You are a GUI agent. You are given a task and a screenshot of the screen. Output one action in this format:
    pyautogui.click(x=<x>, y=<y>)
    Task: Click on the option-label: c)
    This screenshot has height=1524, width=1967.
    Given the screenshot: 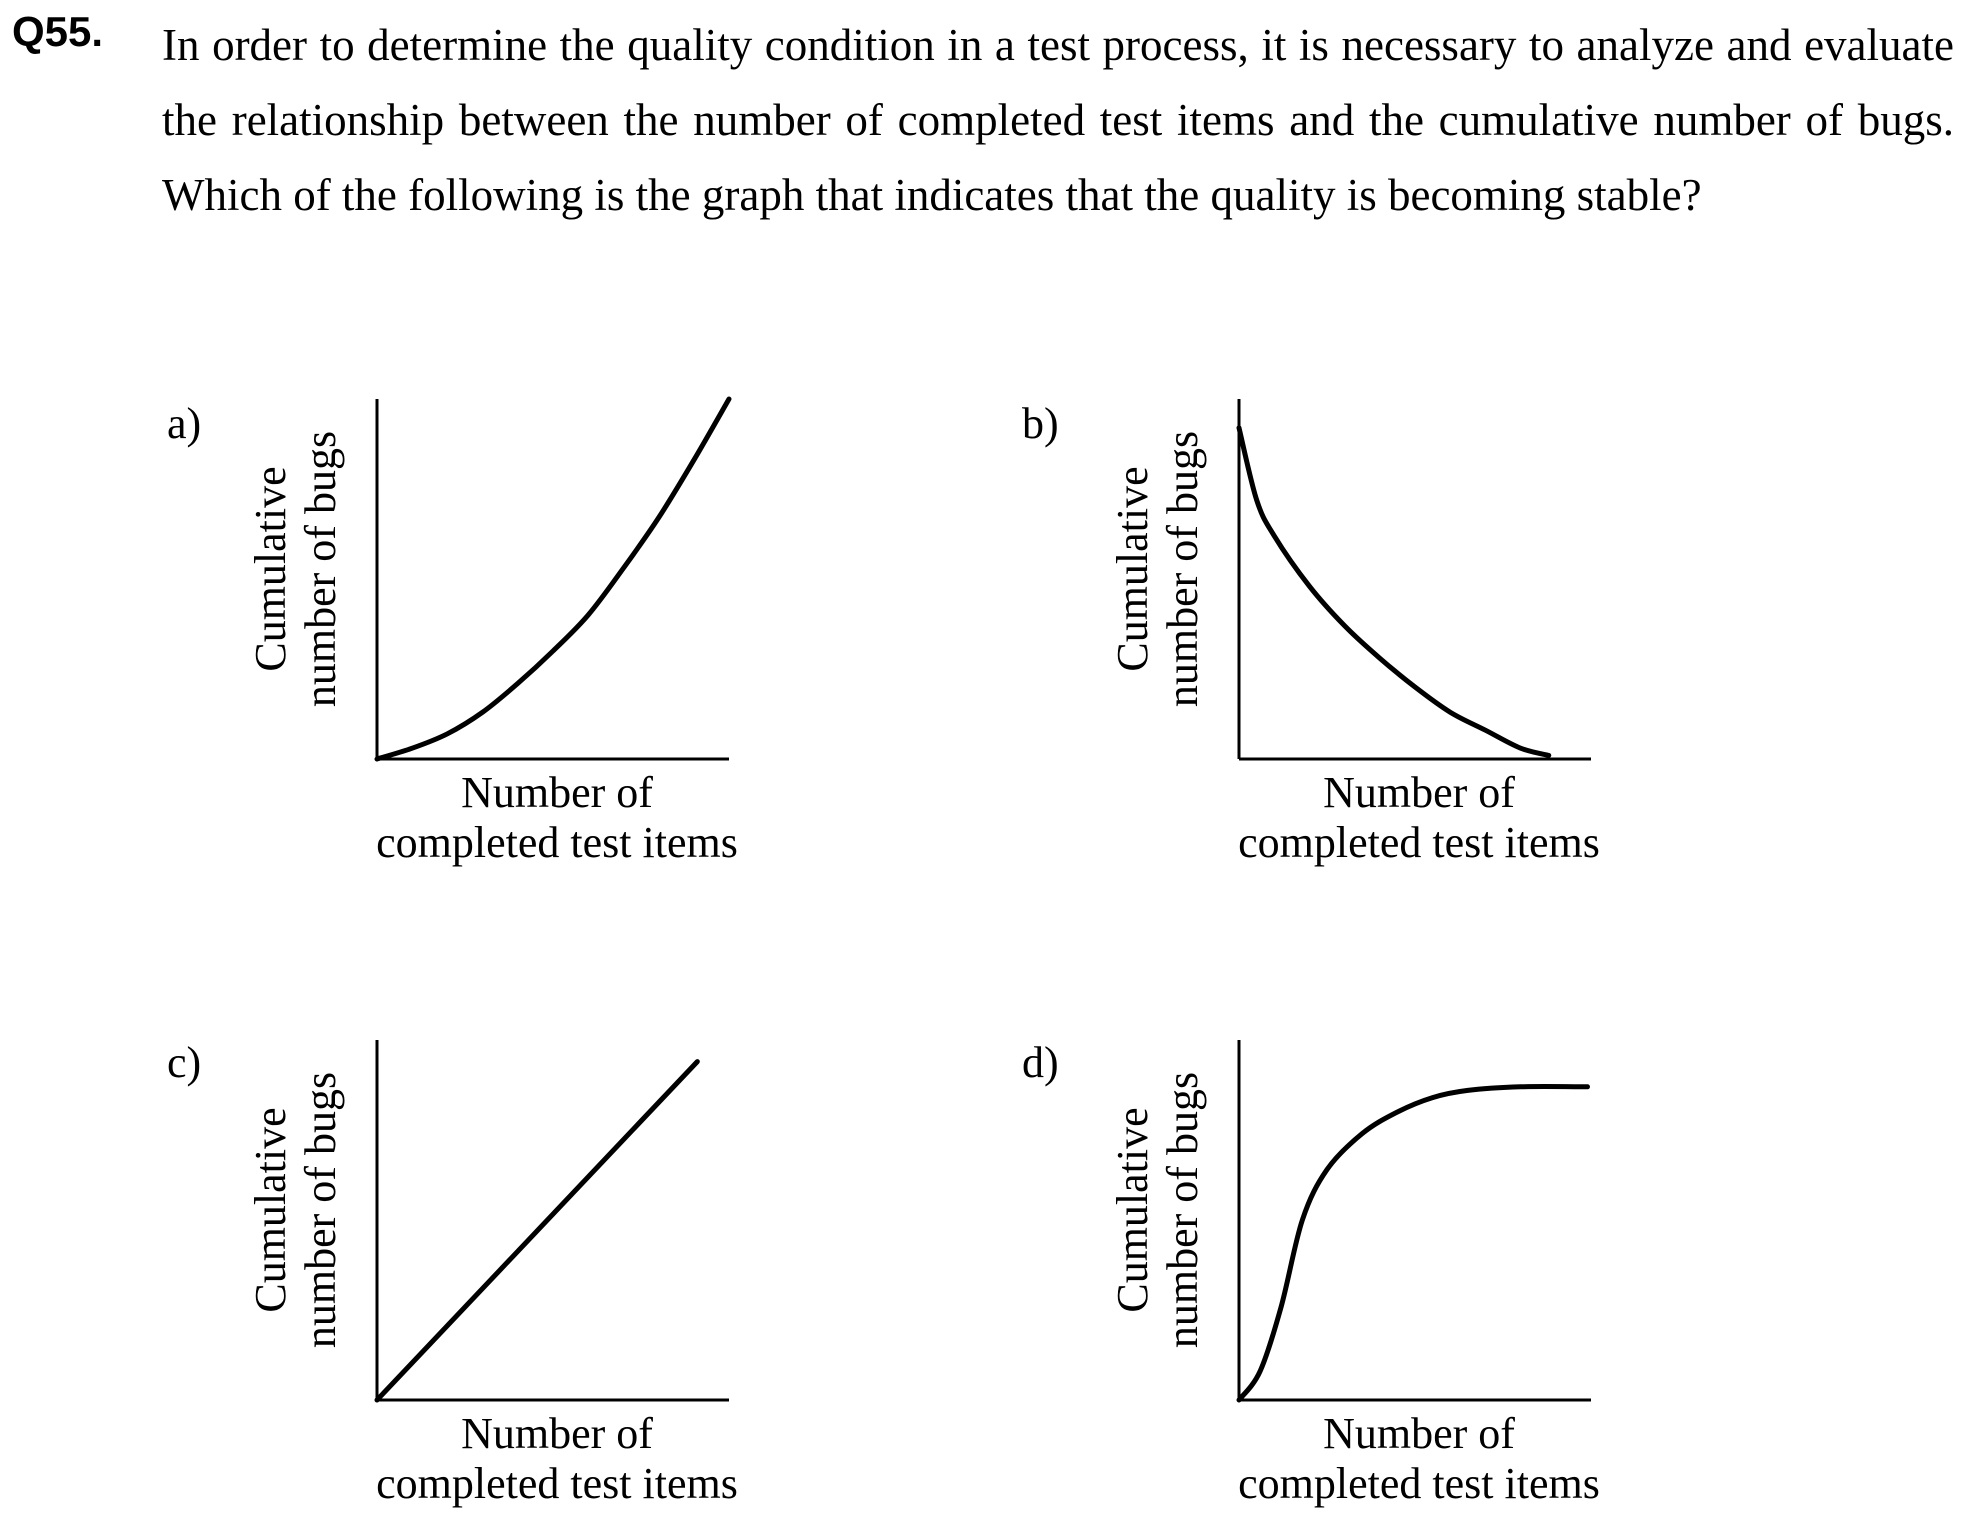 What is the action you would take?
    pyautogui.click(x=184, y=1062)
    